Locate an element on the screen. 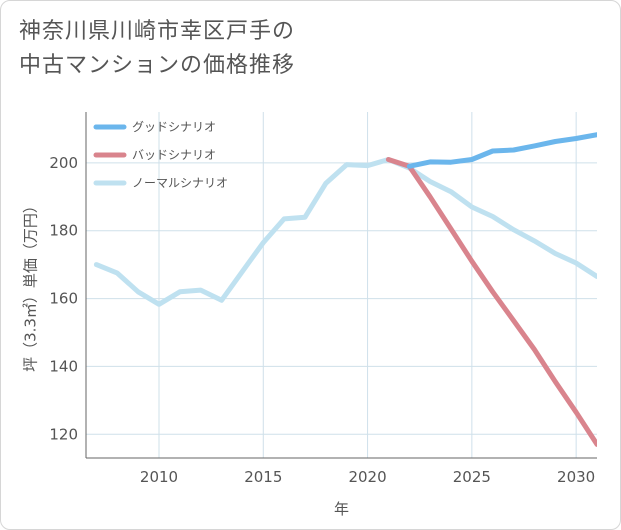 This screenshot has height=530, width=621. y-tick-labels: 120 140 160 180 200 is located at coordinates (63, 298).